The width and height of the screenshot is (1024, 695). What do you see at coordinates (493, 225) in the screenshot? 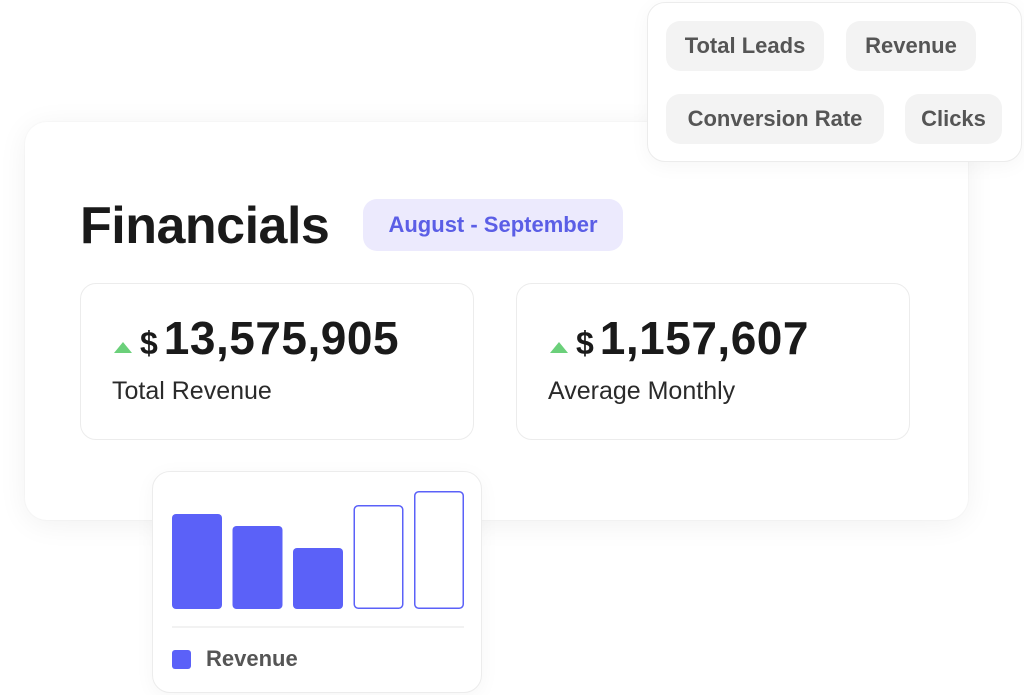
I see `date-range-chip: August - September` at bounding box center [493, 225].